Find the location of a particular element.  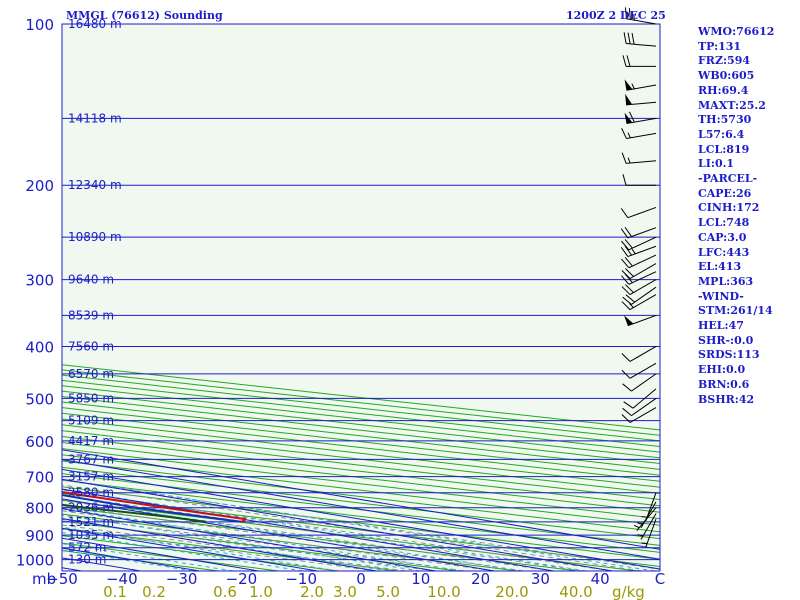

height-label: 7560 m is located at coordinates (91, 346).